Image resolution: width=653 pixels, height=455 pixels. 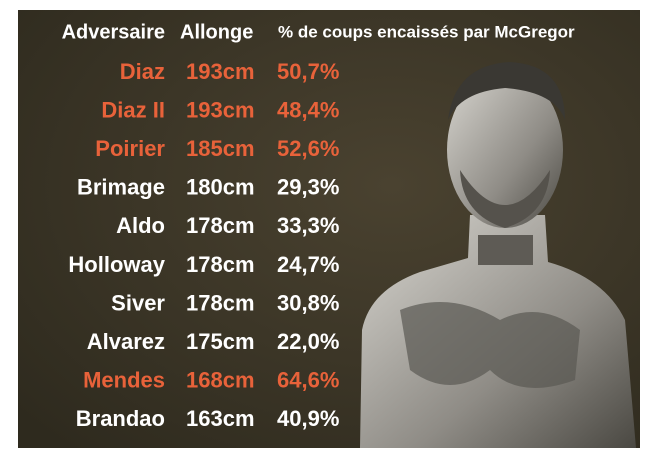 I want to click on header-cell: Adversaire, so click(x=113, y=32).